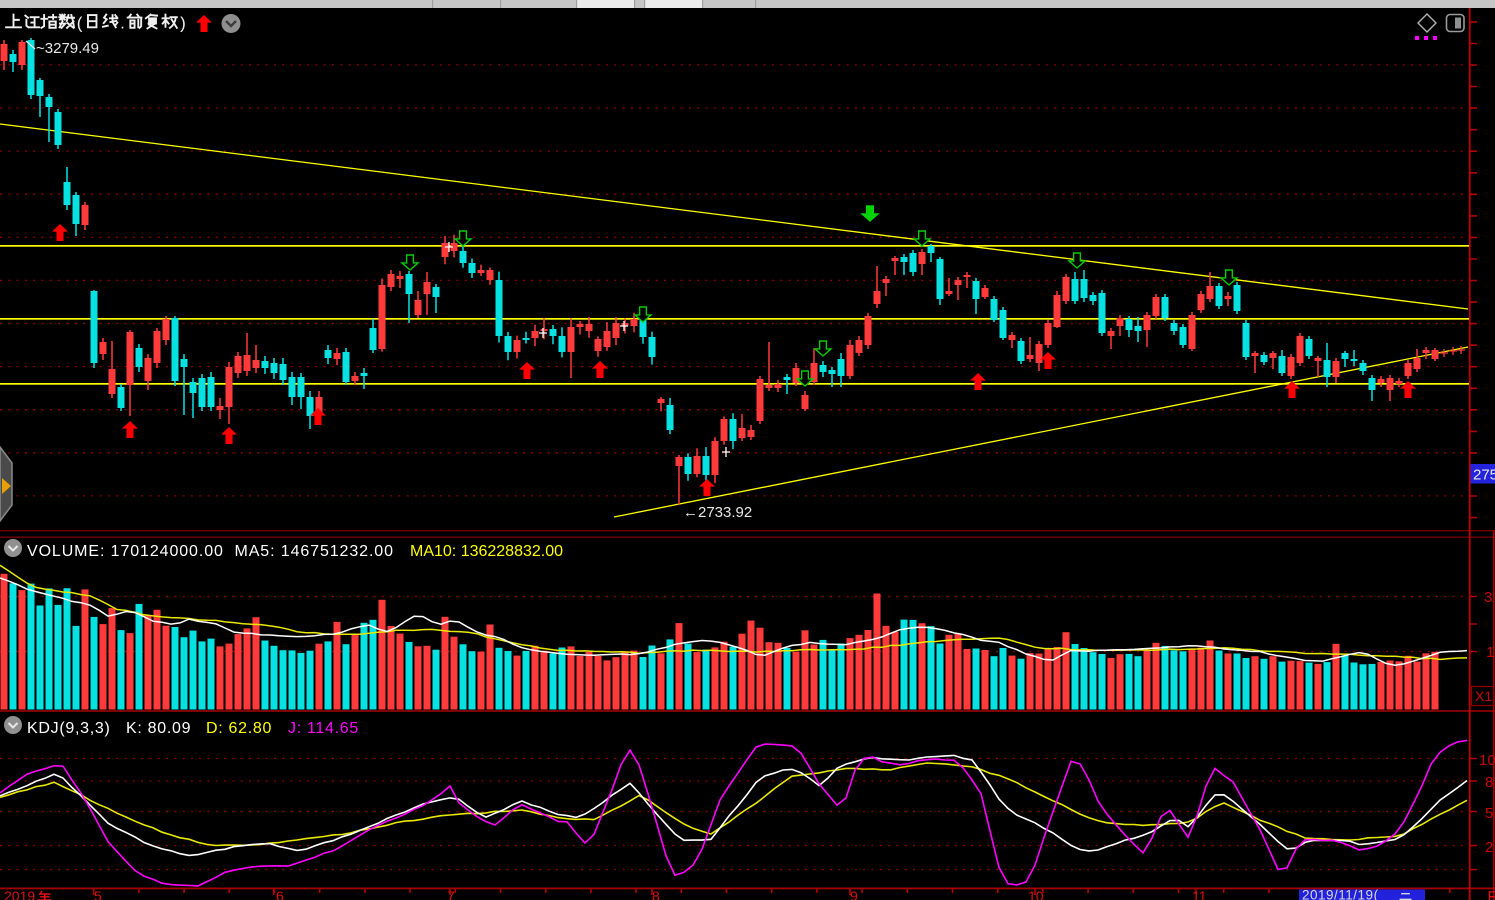 This screenshot has width=1495, height=900. I want to click on svg-text: D: 62.80, so click(239, 728).